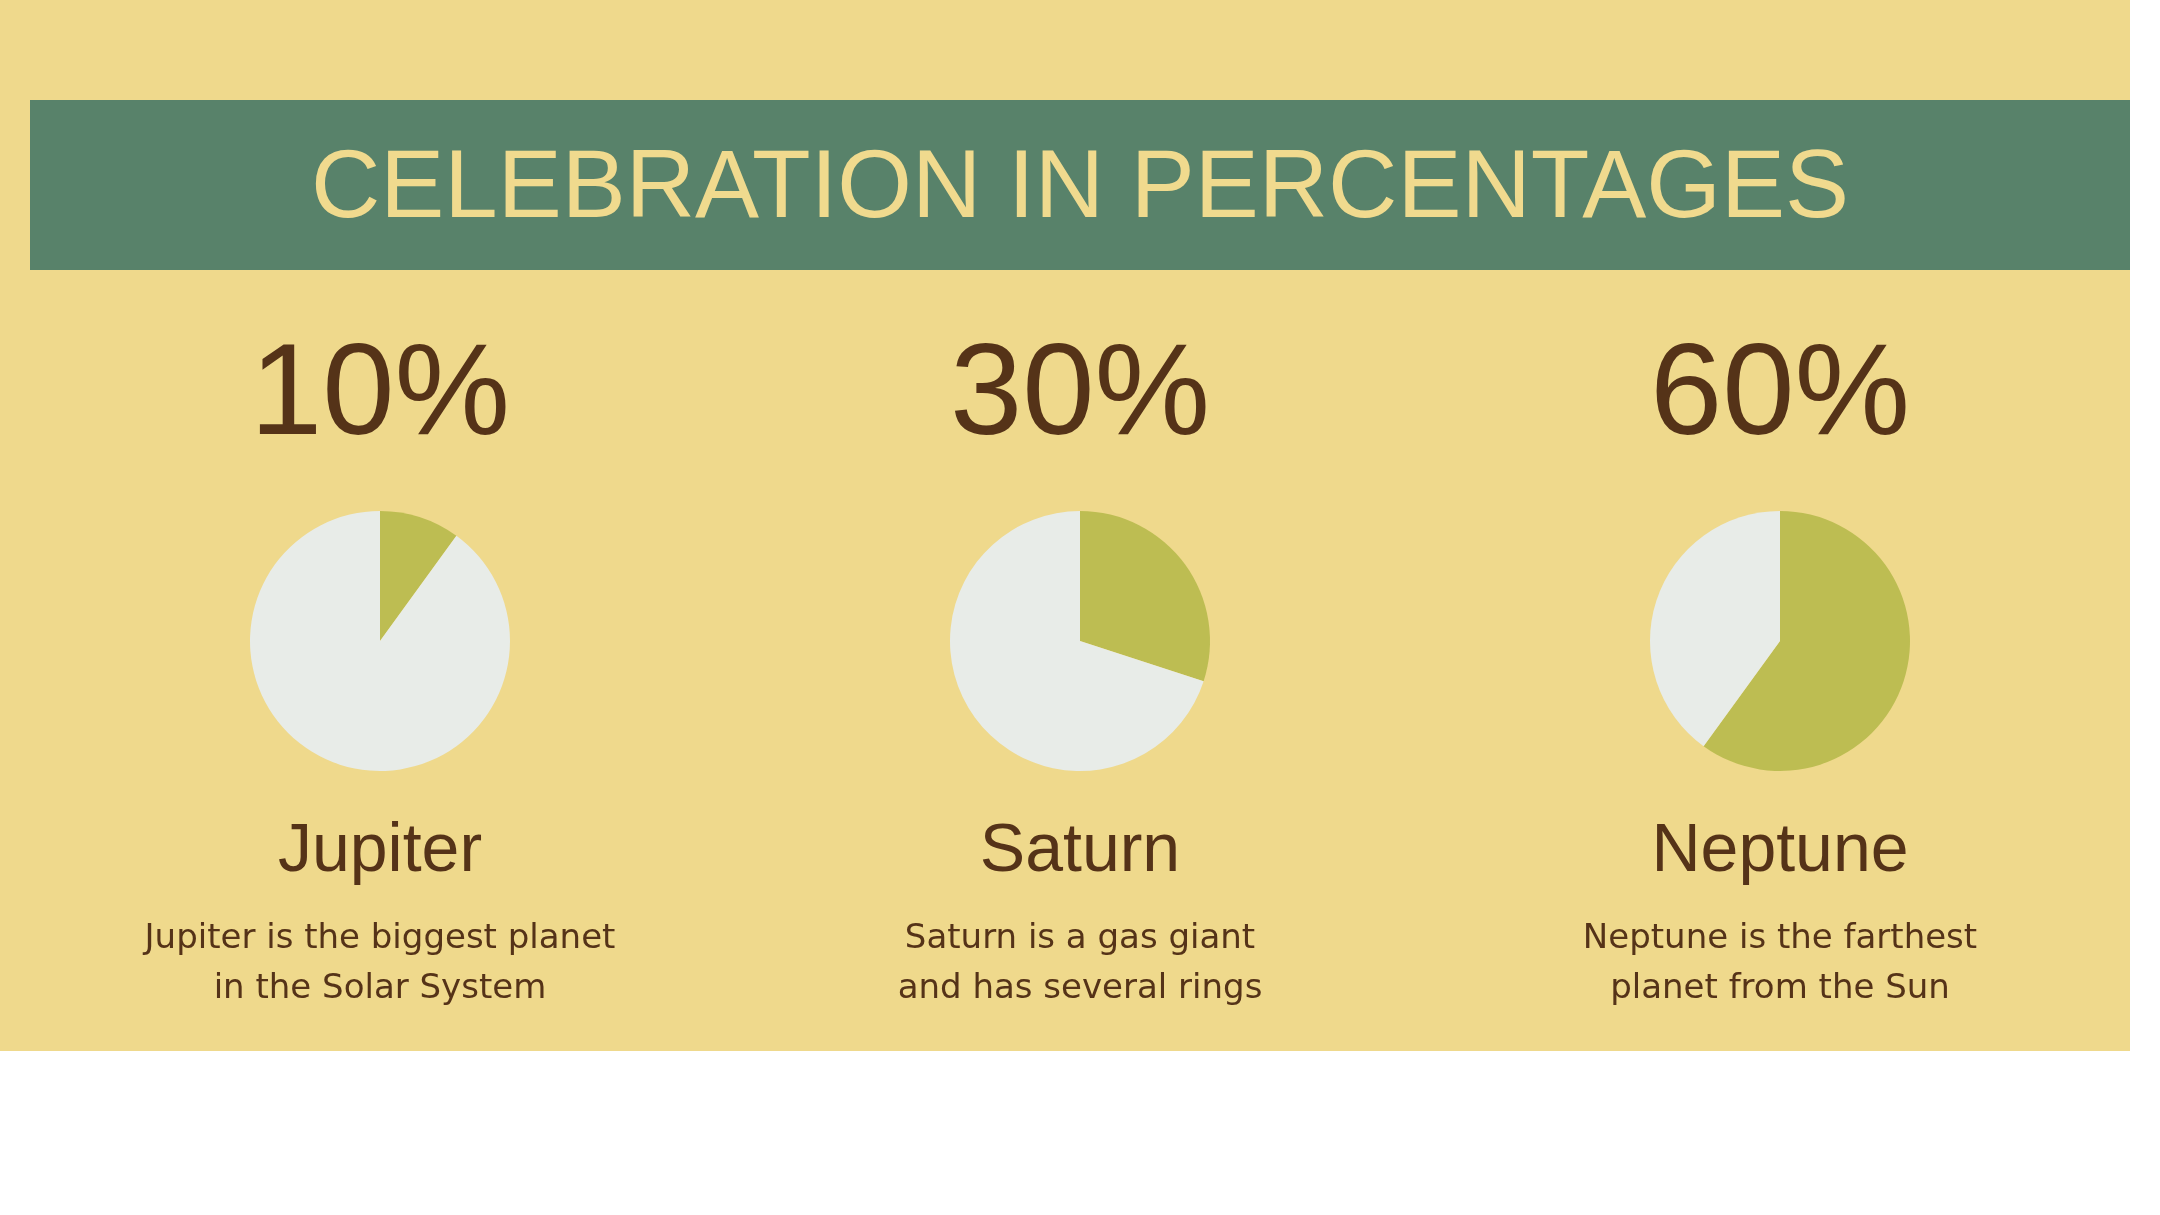 The height and width of the screenshot is (1215, 2160). What do you see at coordinates (1080, 961) in the screenshot?
I see `text: Saturn is a gas giant and has several rings` at bounding box center [1080, 961].